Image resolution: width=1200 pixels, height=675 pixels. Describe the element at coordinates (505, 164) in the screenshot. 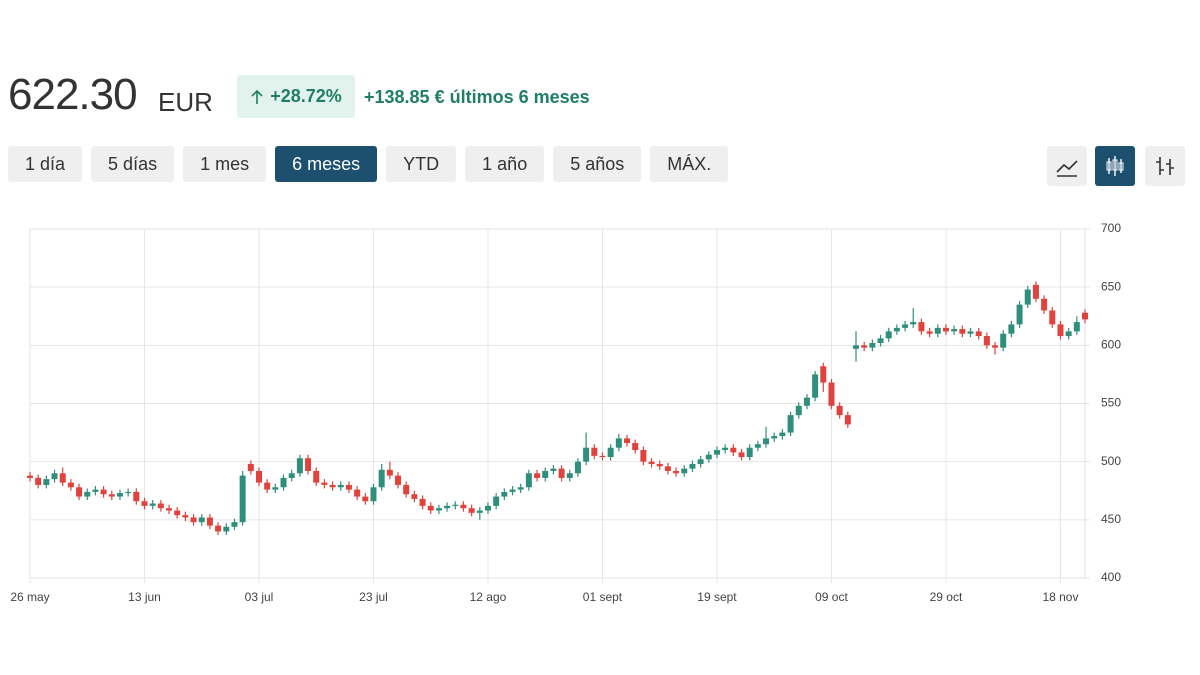

I see `range-button: 1 año` at that location.